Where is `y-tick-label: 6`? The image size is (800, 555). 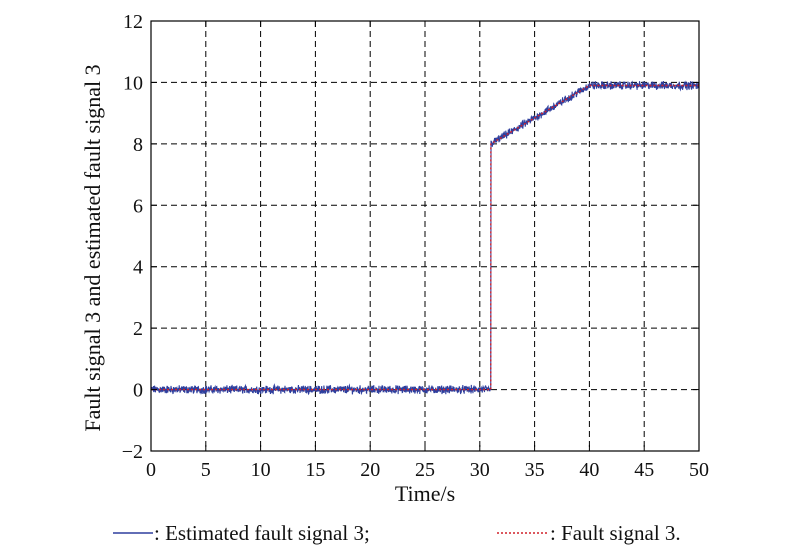
y-tick-label: 6 is located at coordinates (138, 206).